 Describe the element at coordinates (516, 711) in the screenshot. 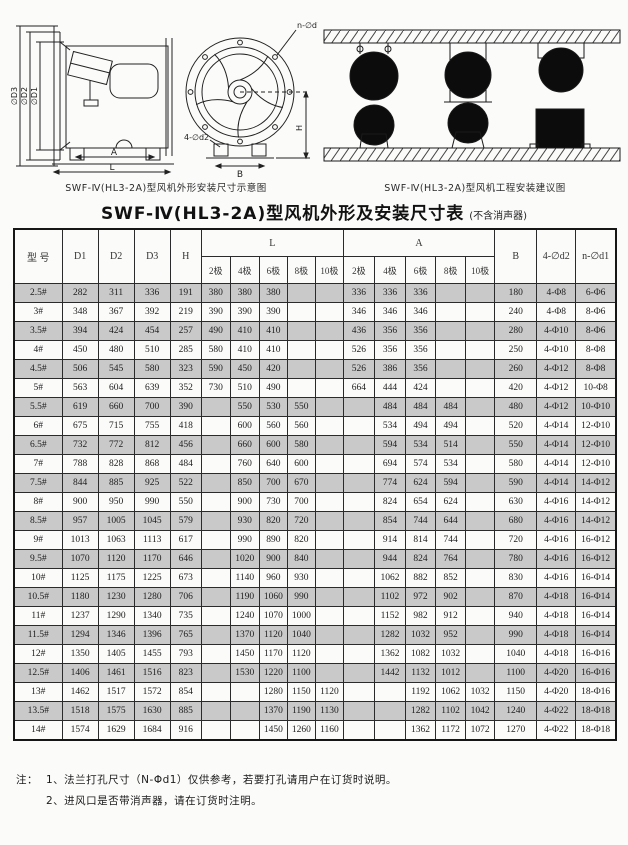

I see `table-cell: 1240` at that location.